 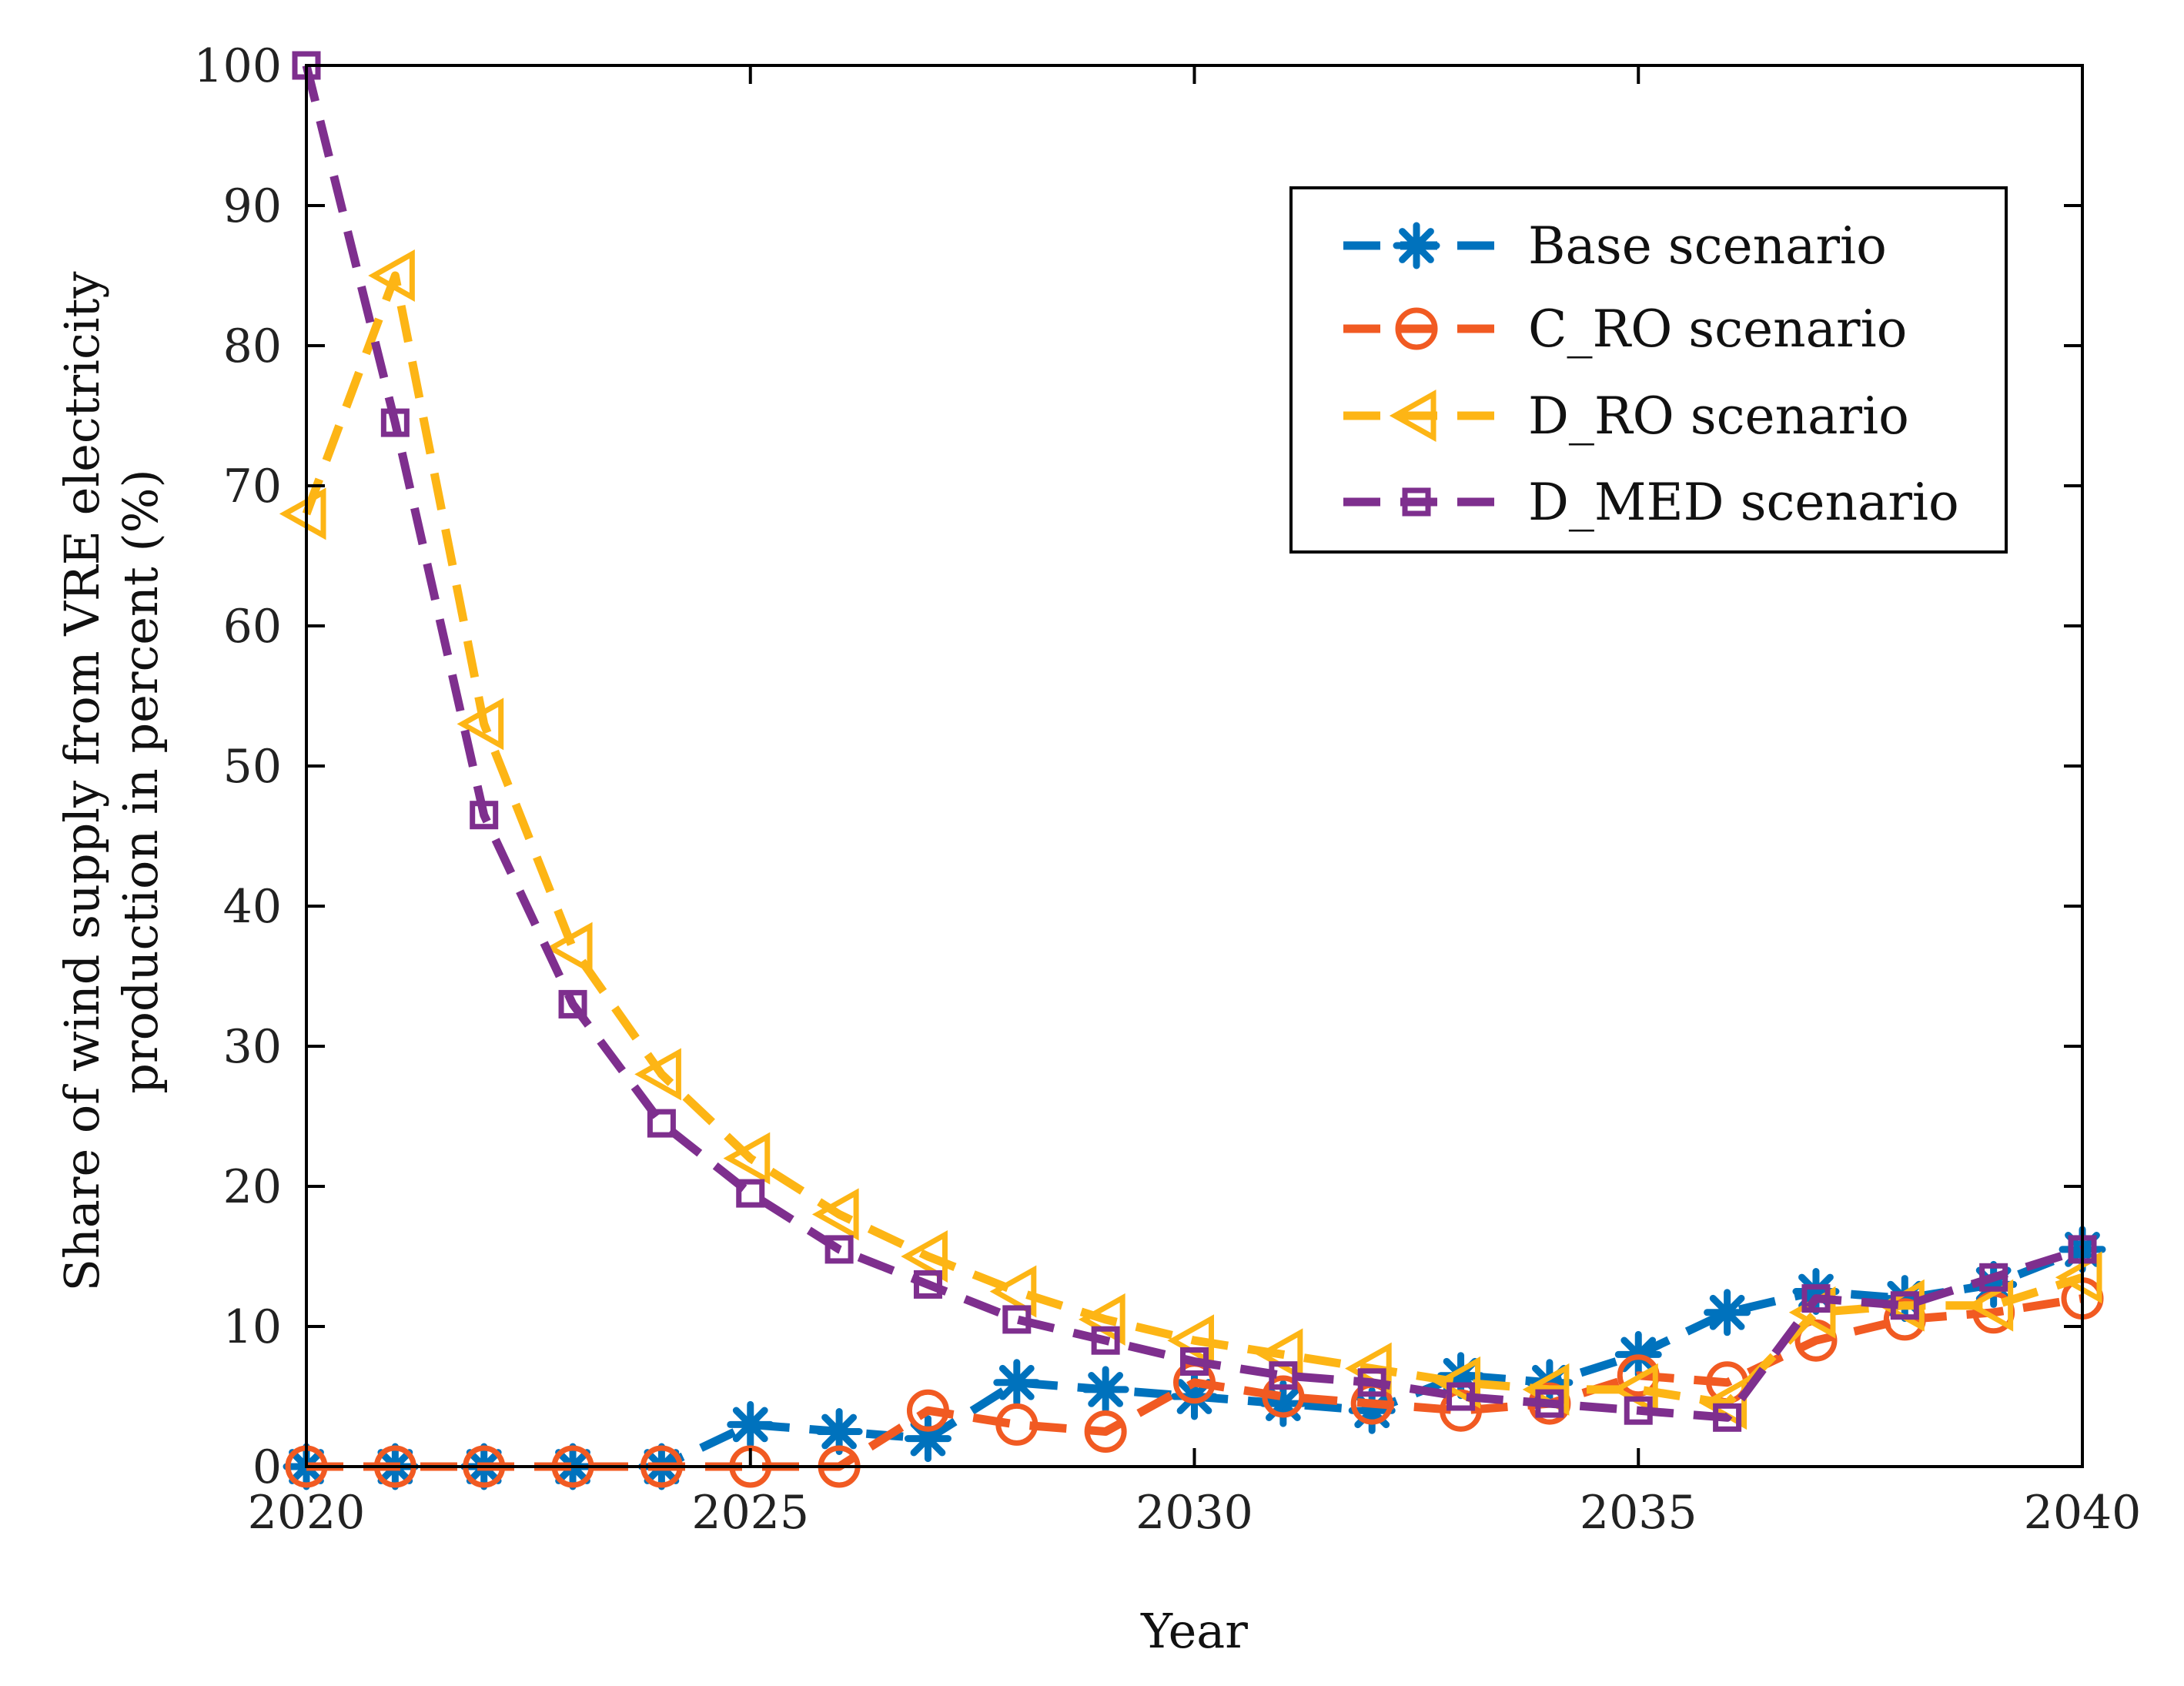 I want to click on x-tick-label: 2020, so click(x=307, y=1513).